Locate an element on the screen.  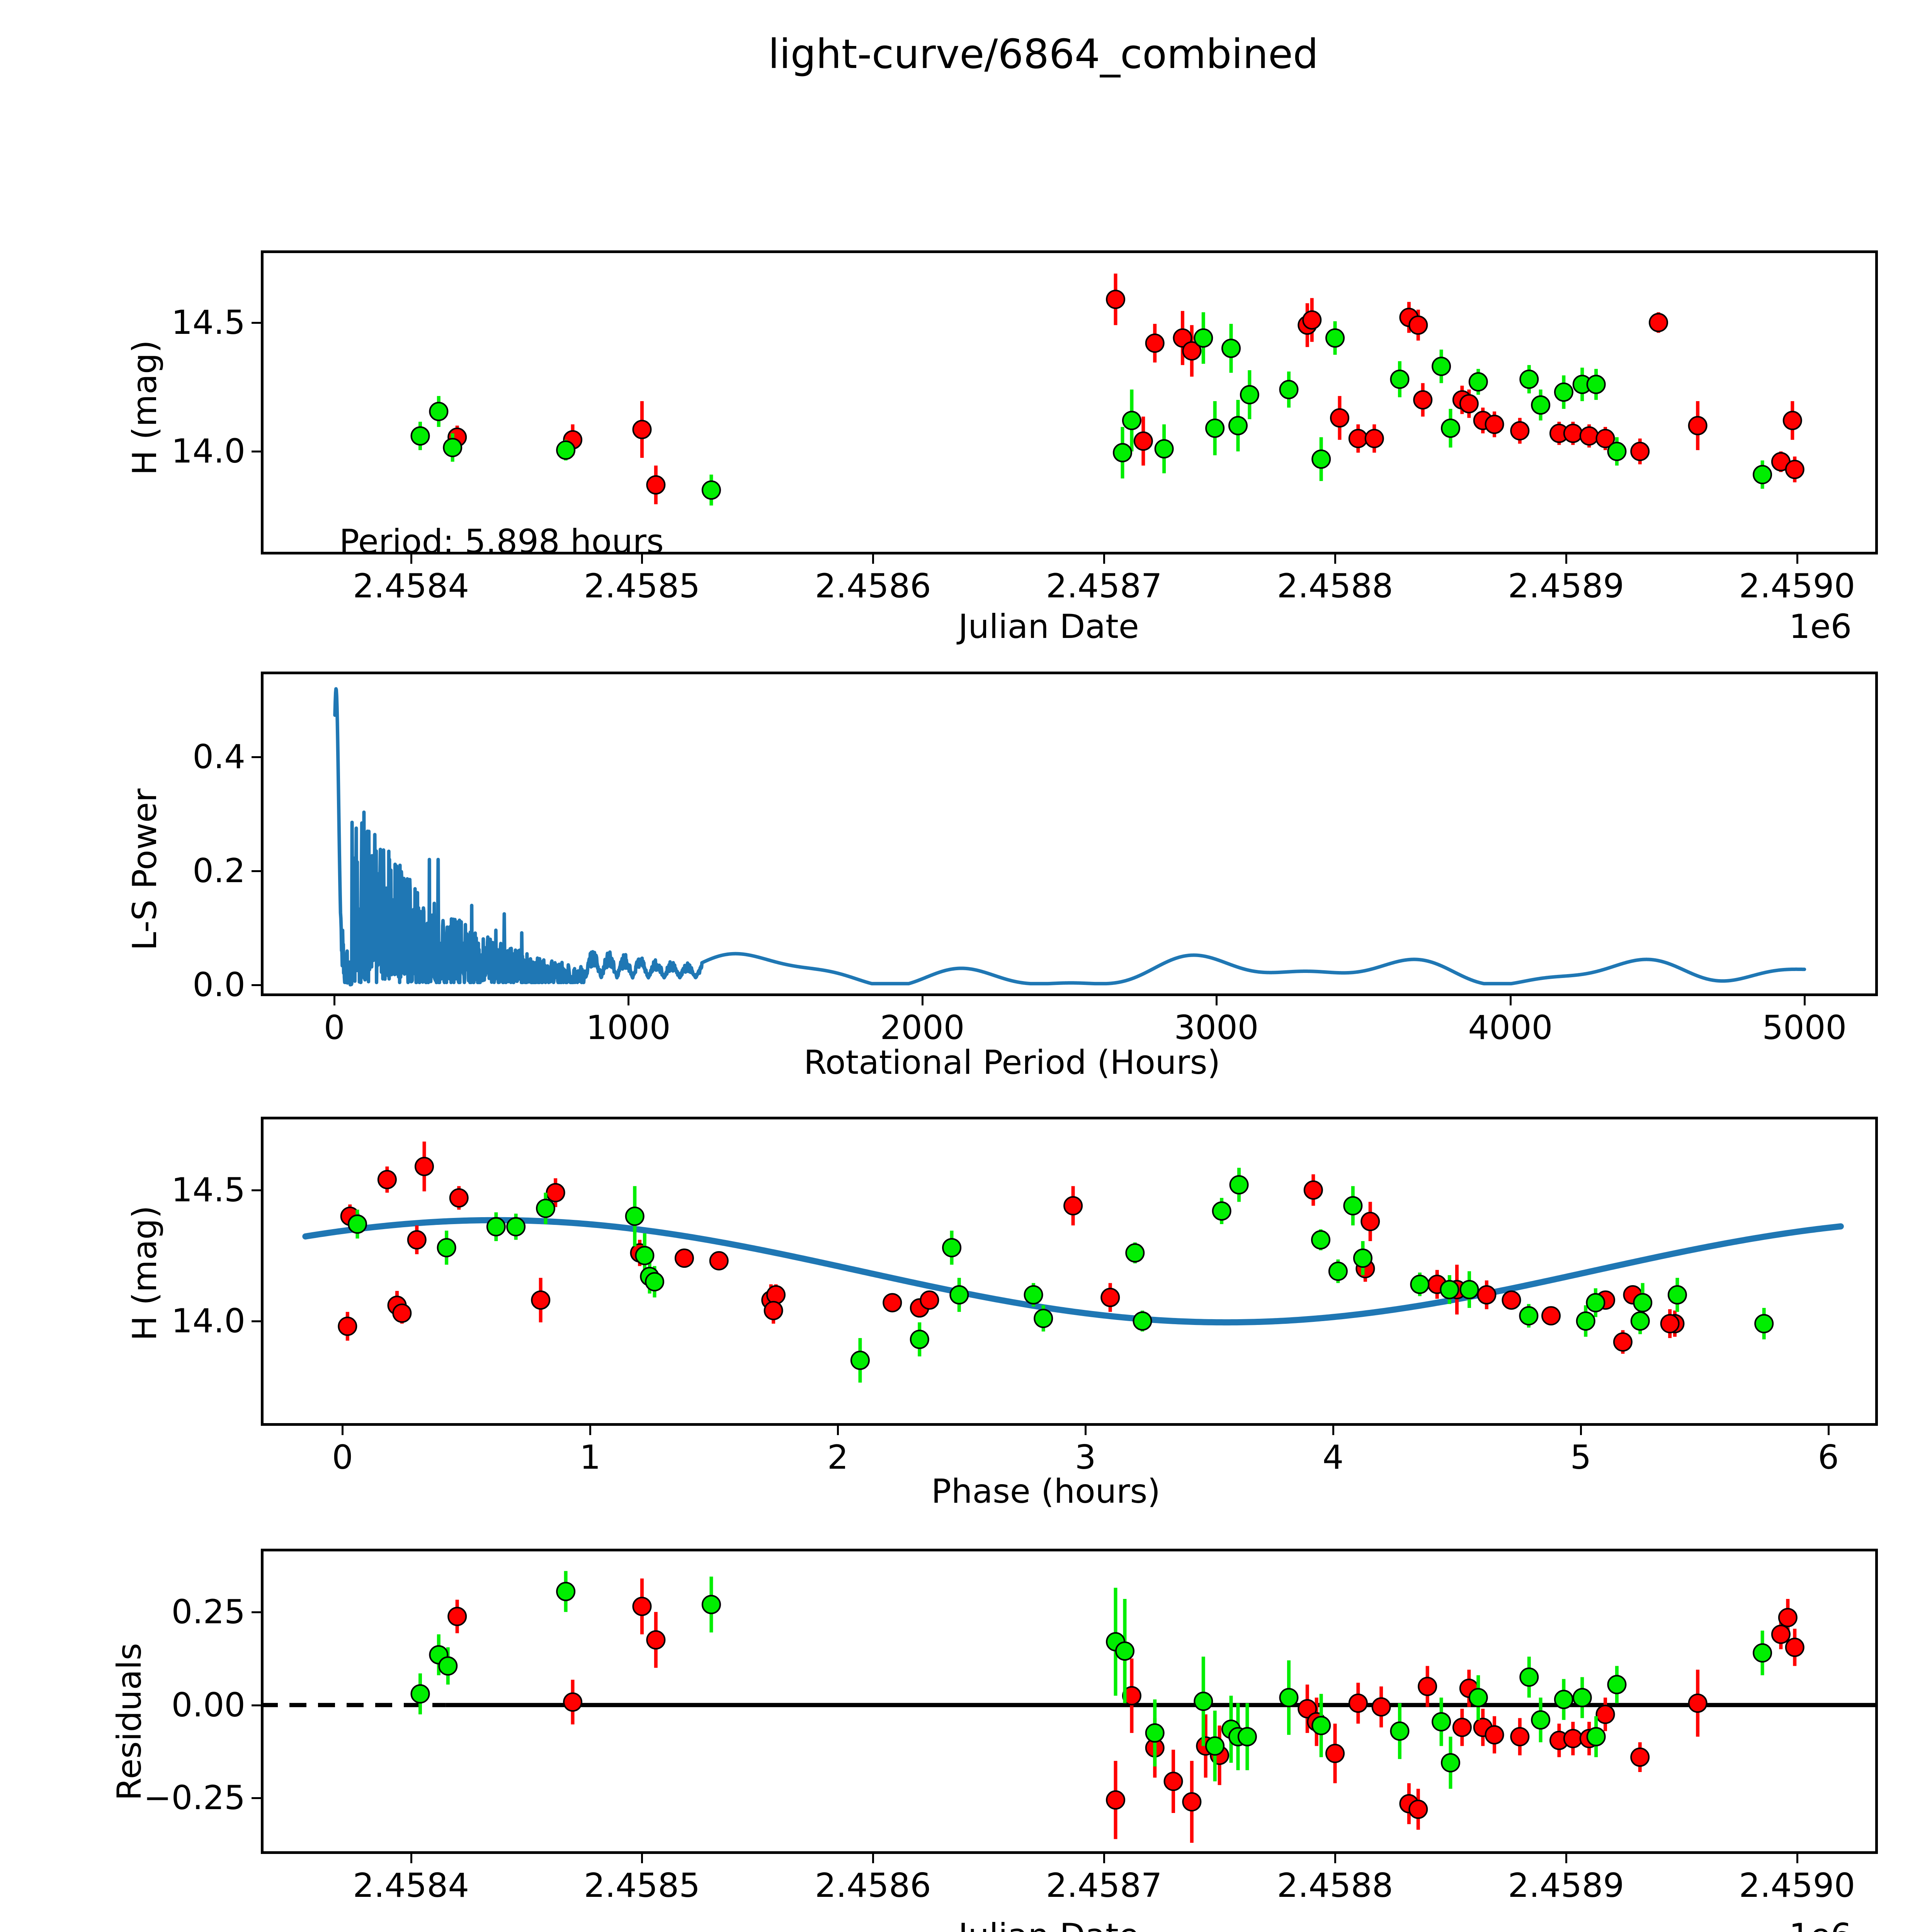
x-tick-label: 3000 is located at coordinates (1217, 1028).